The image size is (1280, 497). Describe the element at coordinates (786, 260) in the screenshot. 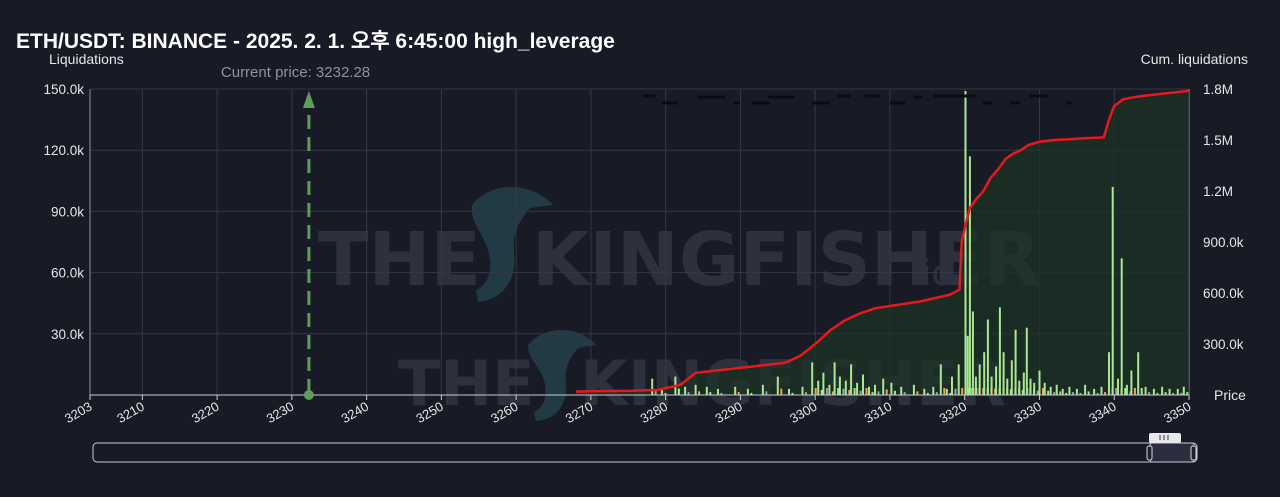

I see `watermark-kingfisher: KINGFISHER` at that location.